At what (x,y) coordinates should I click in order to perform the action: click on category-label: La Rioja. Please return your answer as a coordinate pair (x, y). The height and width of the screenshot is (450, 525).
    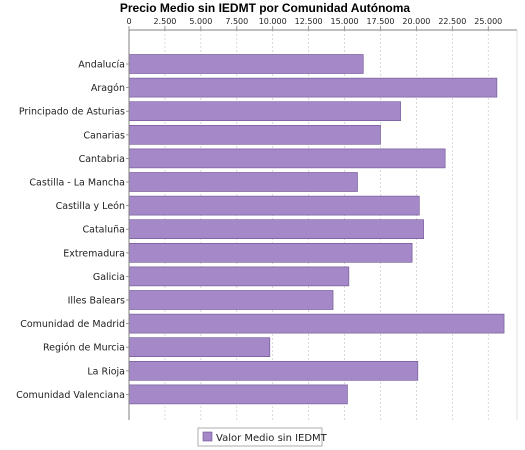
    Looking at the image, I should click on (106, 371).